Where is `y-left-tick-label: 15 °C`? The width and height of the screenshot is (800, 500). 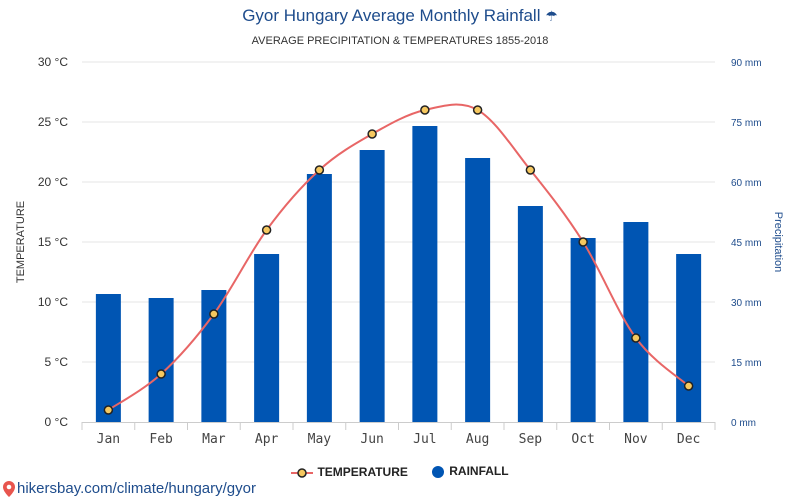 y-left-tick-label: 15 °C is located at coordinates (53, 242).